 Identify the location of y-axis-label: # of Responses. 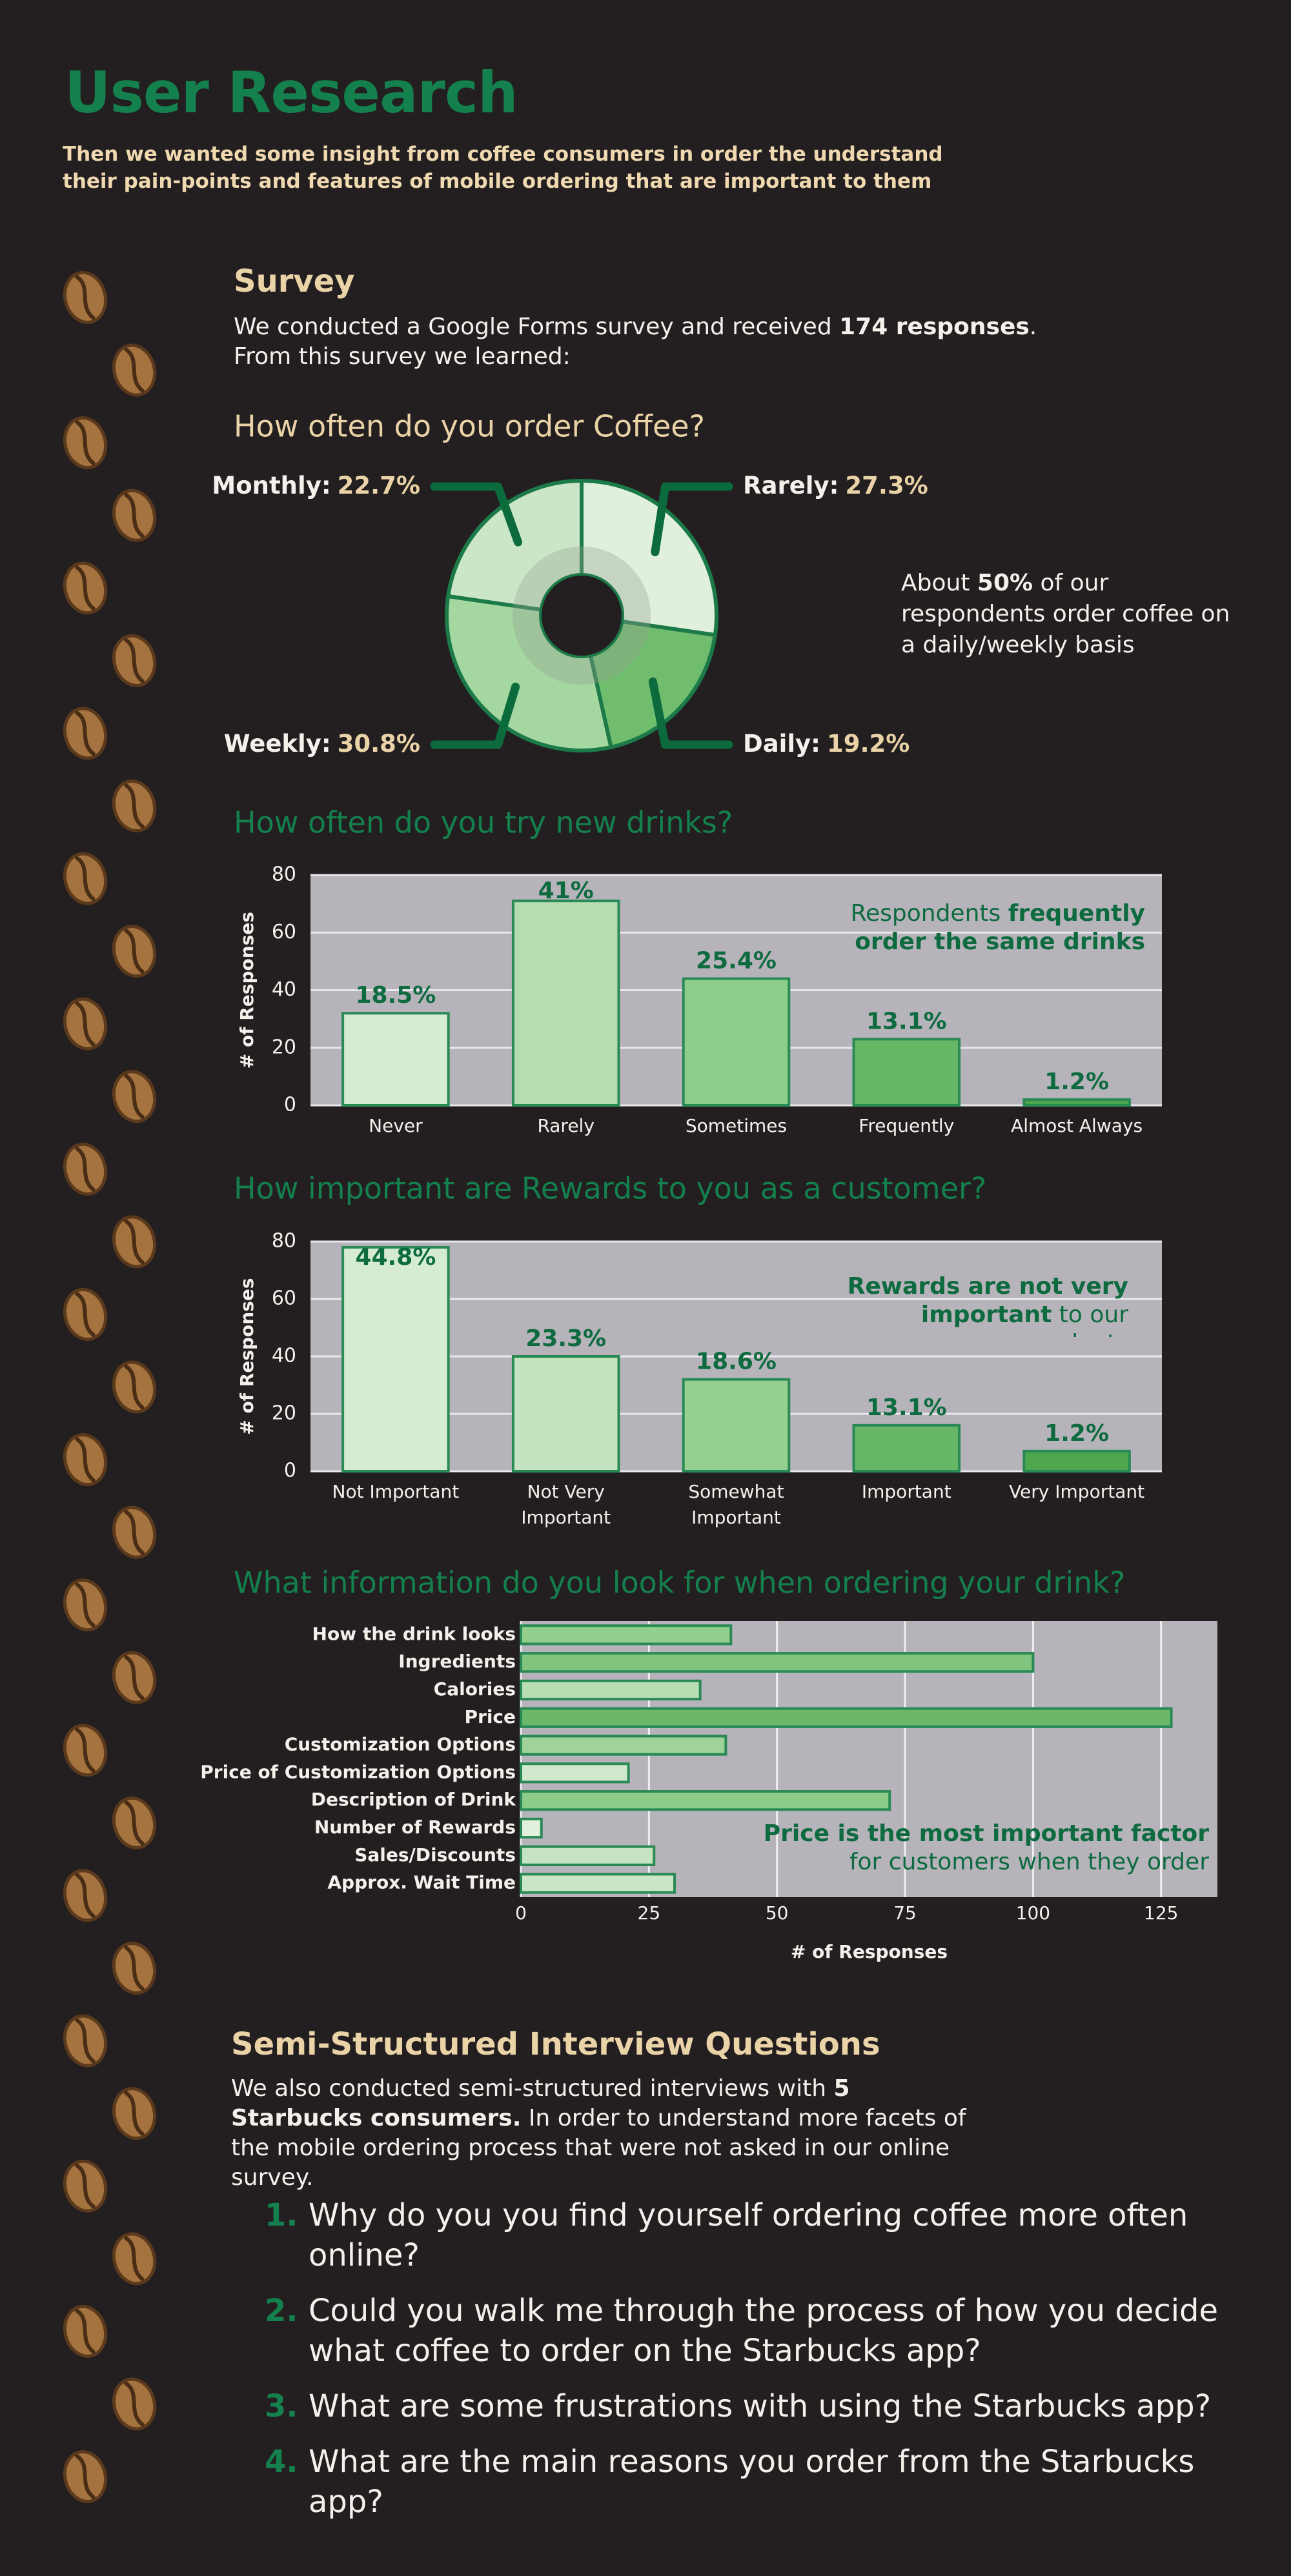
(247, 1356).